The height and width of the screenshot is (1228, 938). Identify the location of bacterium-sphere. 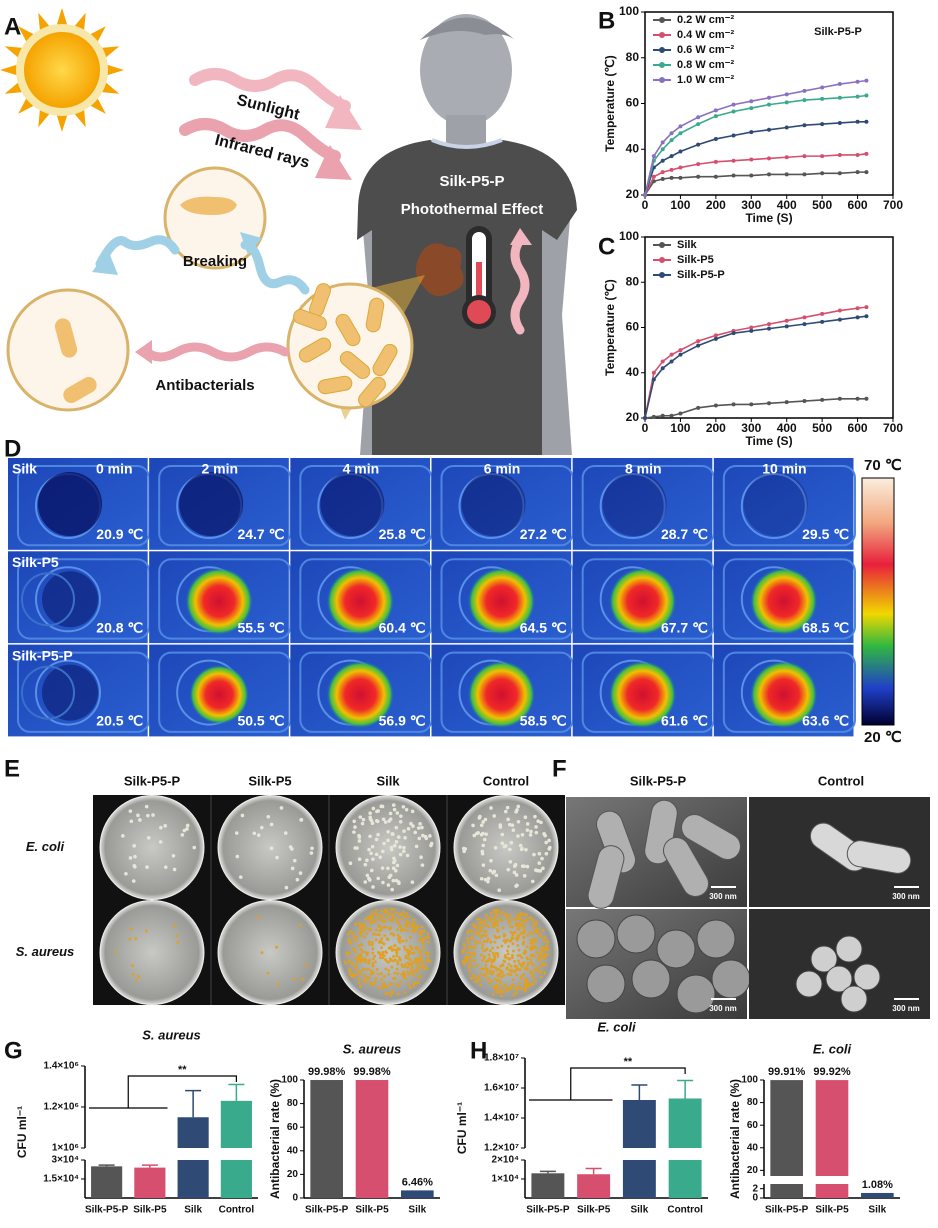
(809, 984).